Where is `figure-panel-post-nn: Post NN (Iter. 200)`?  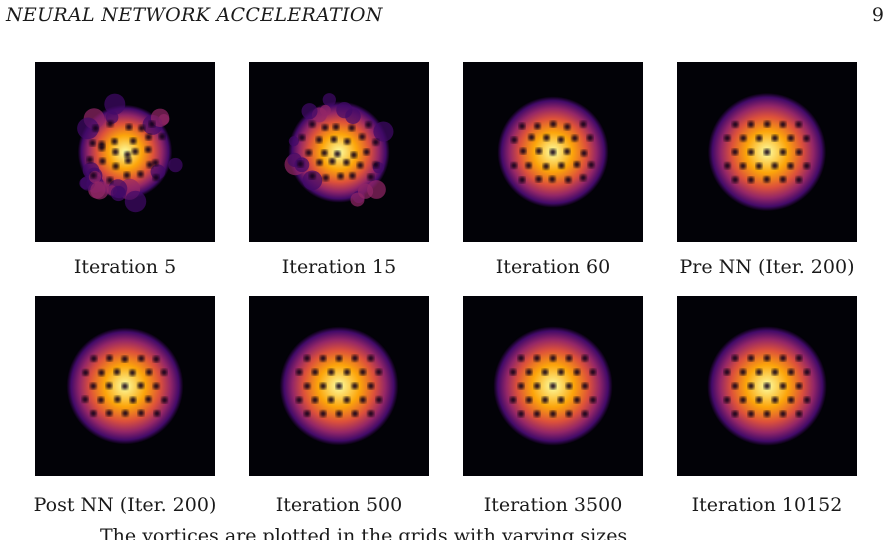 figure-panel-post-nn: Post NN (Iter. 200) is located at coordinates (125, 418).